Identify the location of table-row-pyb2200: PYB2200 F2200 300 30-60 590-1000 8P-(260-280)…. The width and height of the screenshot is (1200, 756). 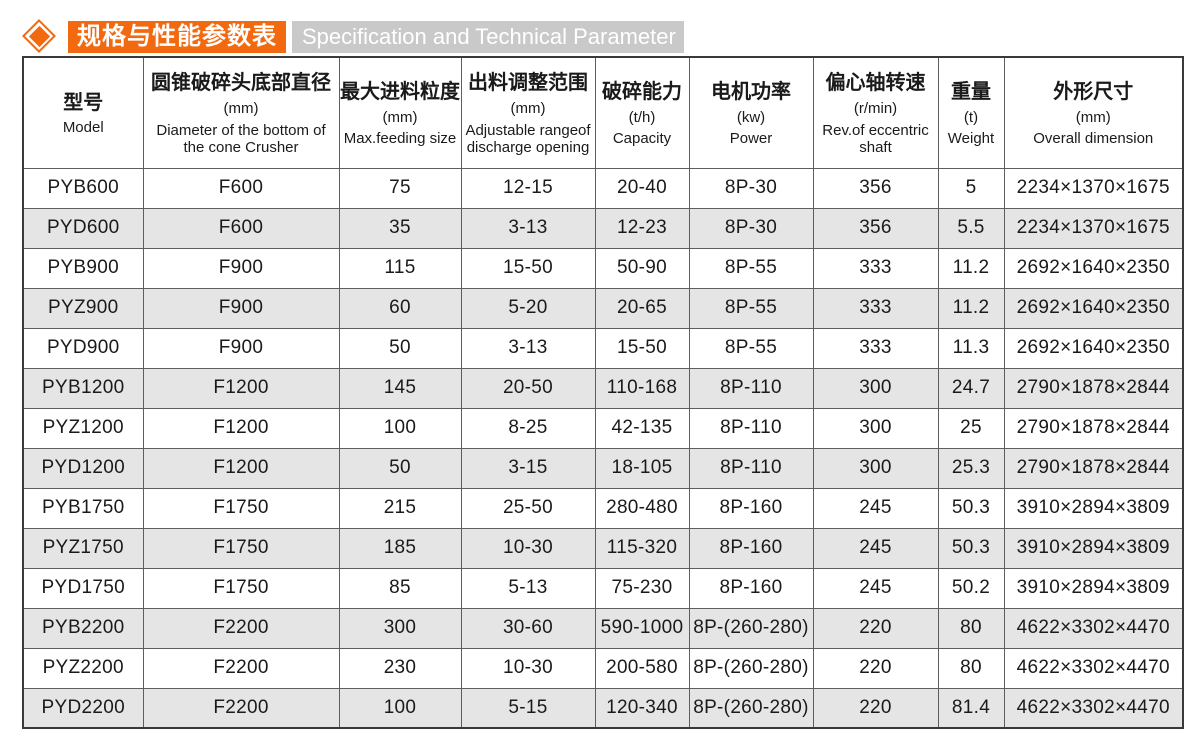
(603, 628).